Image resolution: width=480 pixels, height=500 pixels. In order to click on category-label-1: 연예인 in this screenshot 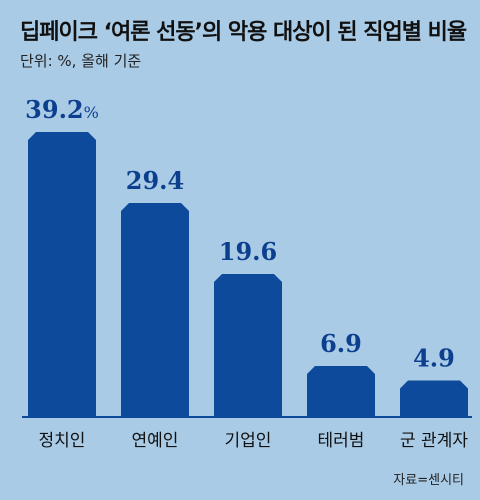, I will do `click(155, 441)`.